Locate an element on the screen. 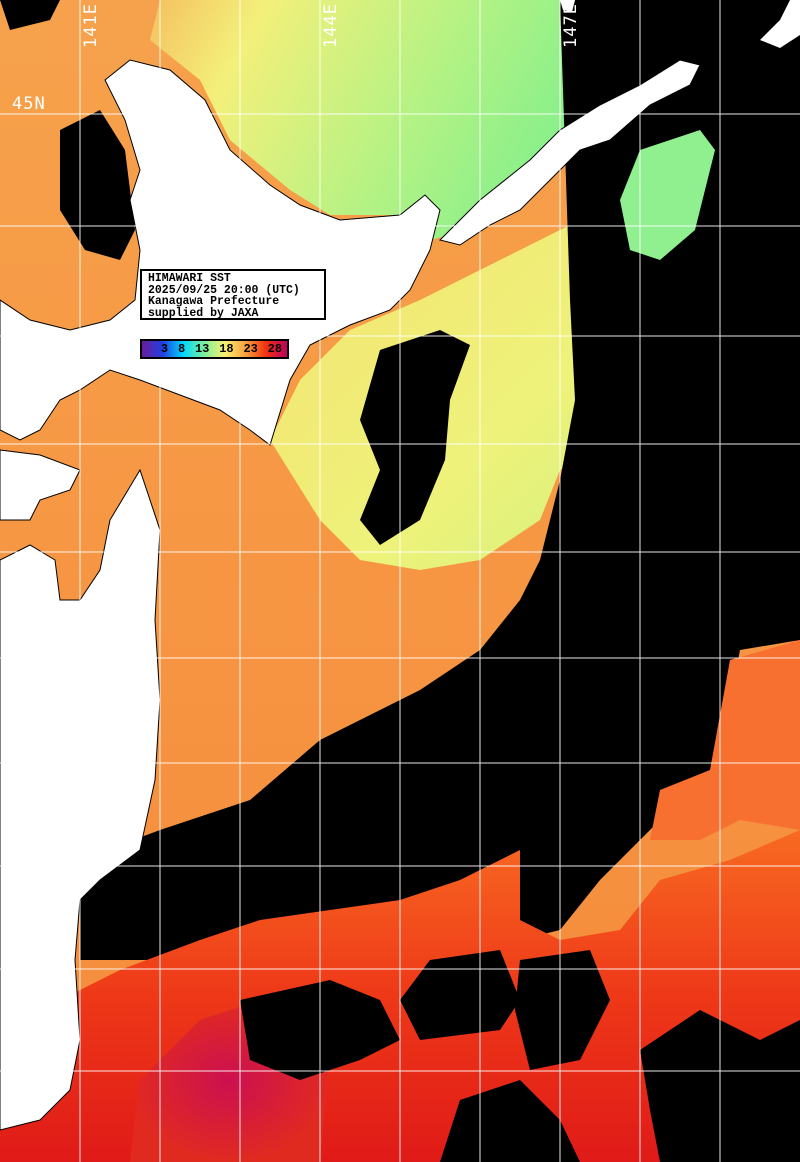 The height and width of the screenshot is (1162, 800). info-provider: Kanagawa Prefecture is located at coordinates (214, 301).